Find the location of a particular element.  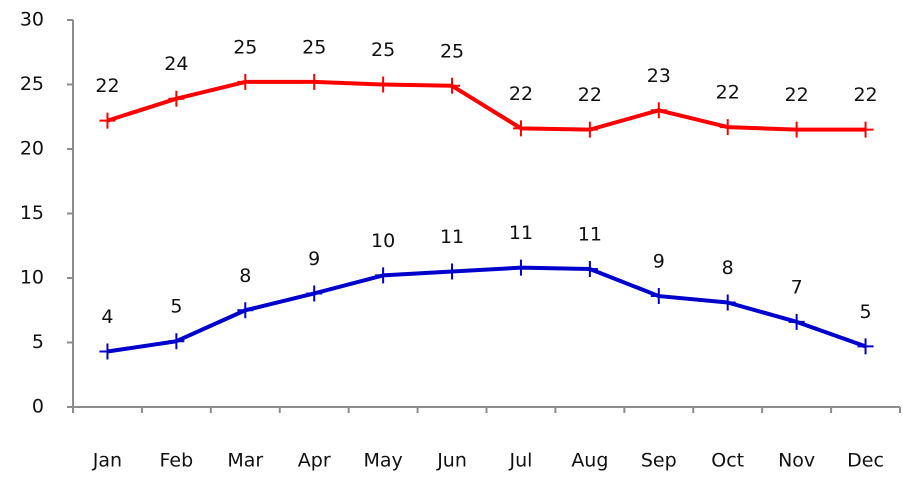

x-tick-label: Jul is located at coordinates (520, 461).